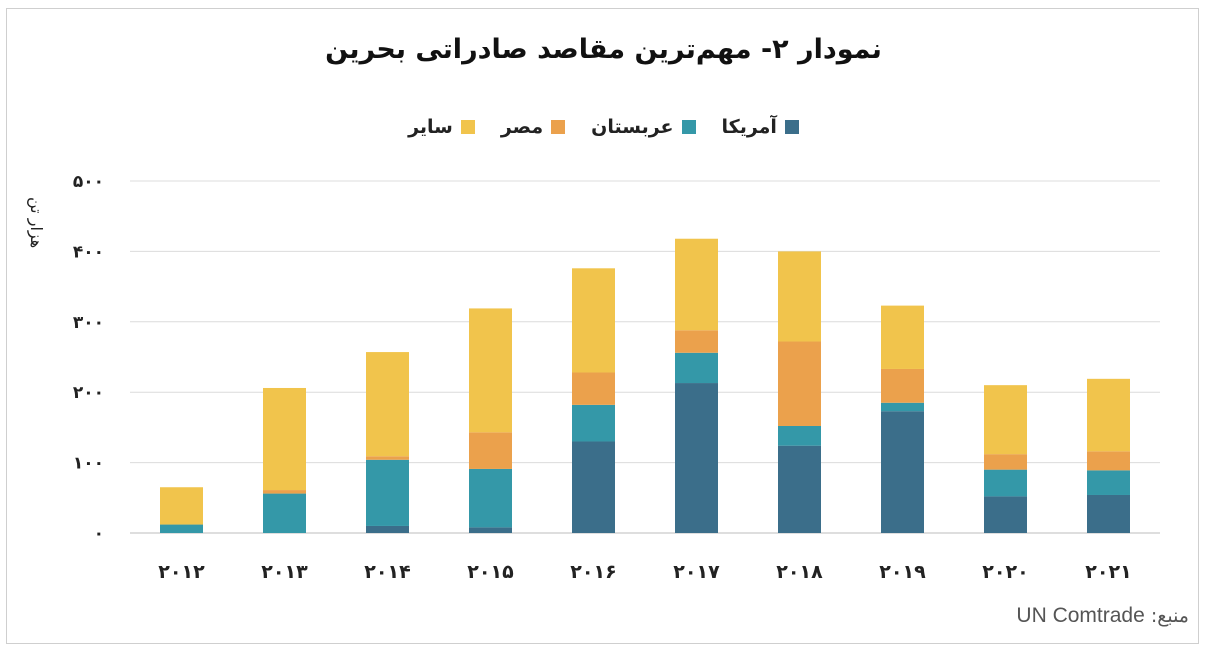  Describe the element at coordinates (688, 127) in the screenshot. I see `legend-swatch-saudi` at that location.